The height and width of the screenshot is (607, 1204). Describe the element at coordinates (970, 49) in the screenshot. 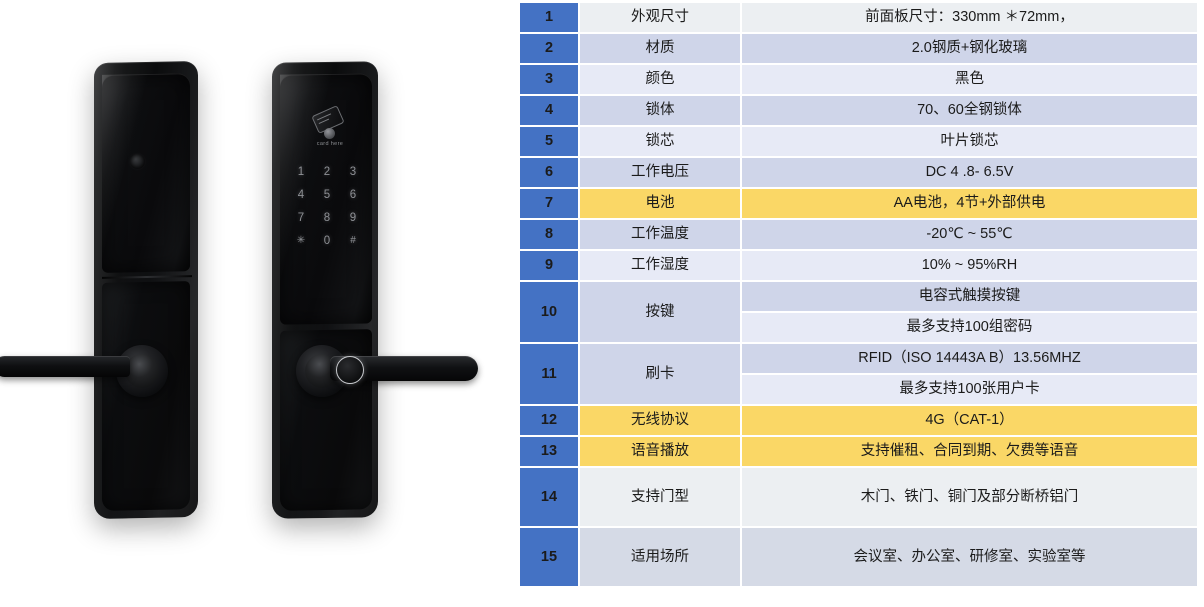

I see `row-value: 2.0钢质+钢化玻璃` at that location.